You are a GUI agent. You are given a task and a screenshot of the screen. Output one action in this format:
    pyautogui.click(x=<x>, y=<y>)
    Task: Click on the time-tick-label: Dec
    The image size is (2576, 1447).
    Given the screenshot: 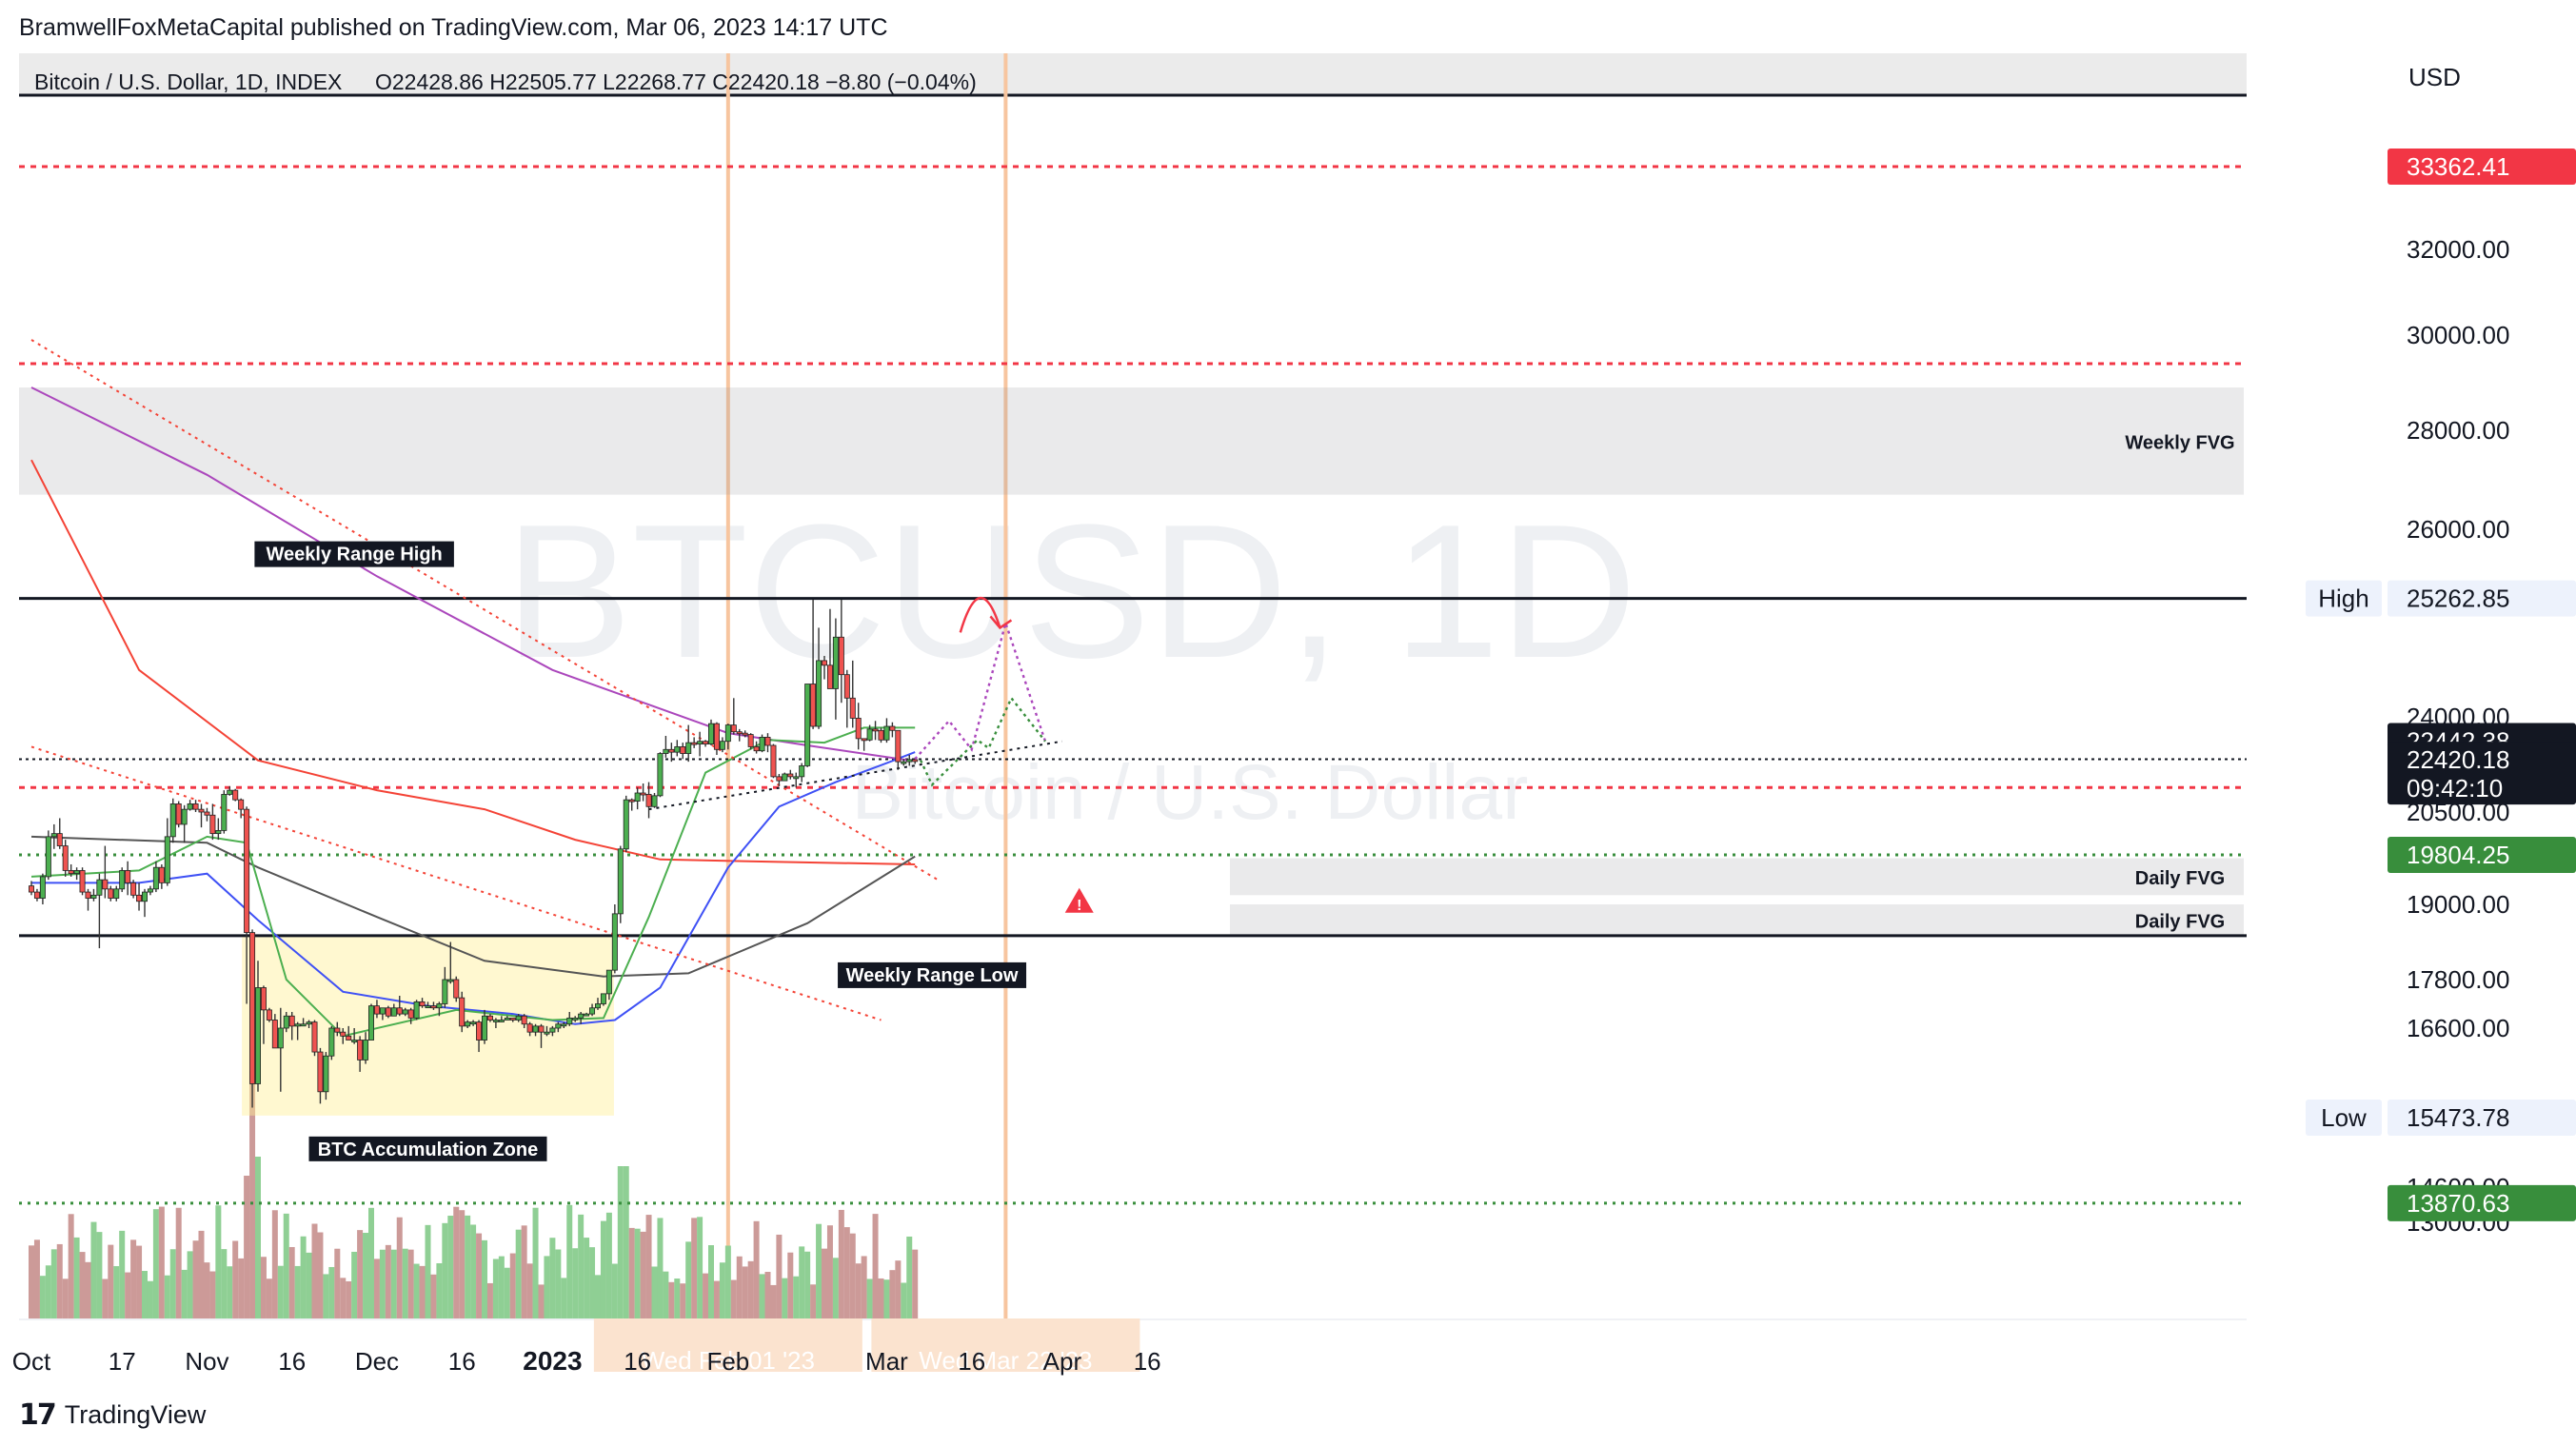 What is the action you would take?
    pyautogui.click(x=377, y=1361)
    